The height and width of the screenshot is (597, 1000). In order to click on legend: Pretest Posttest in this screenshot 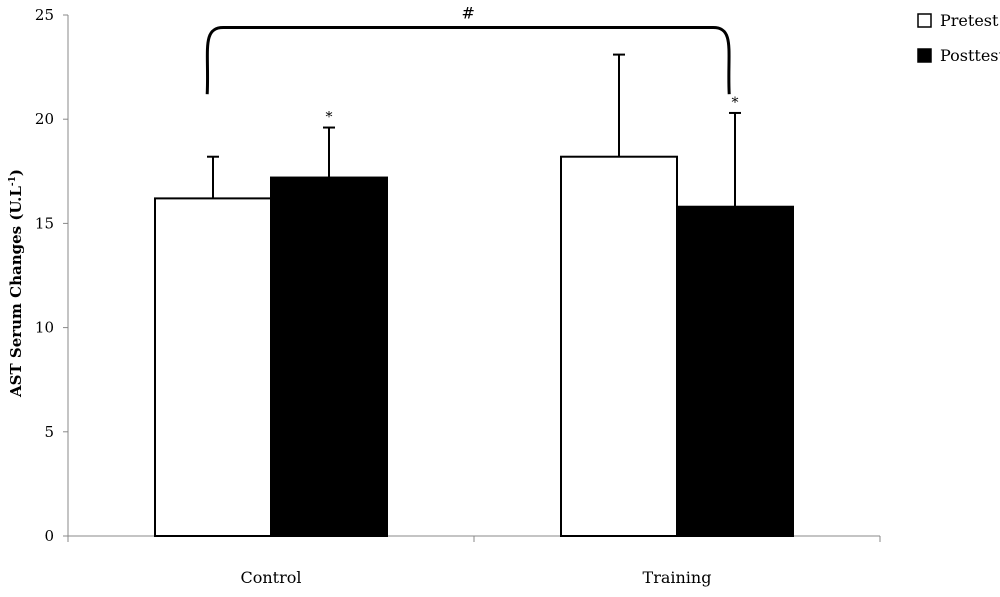, I will do `click(958, 38)`.